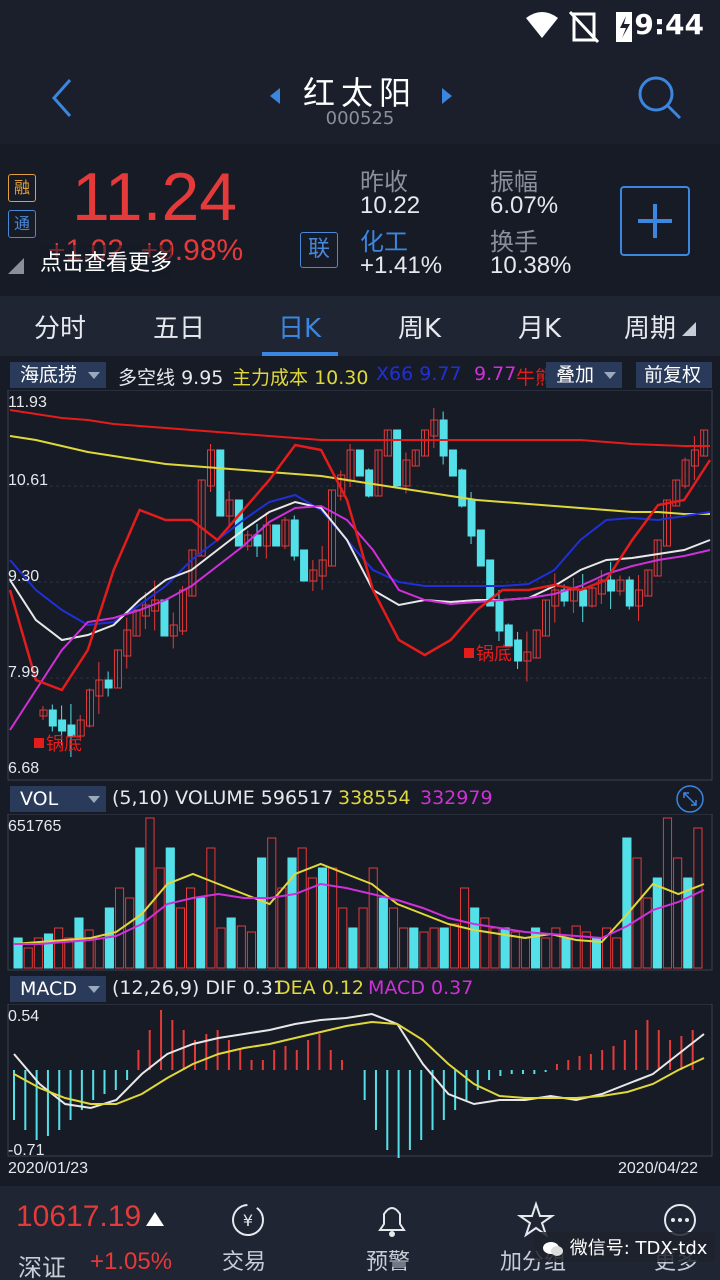  Describe the element at coordinates (359, 428) in the screenshot. I see `ma-red-line` at that location.